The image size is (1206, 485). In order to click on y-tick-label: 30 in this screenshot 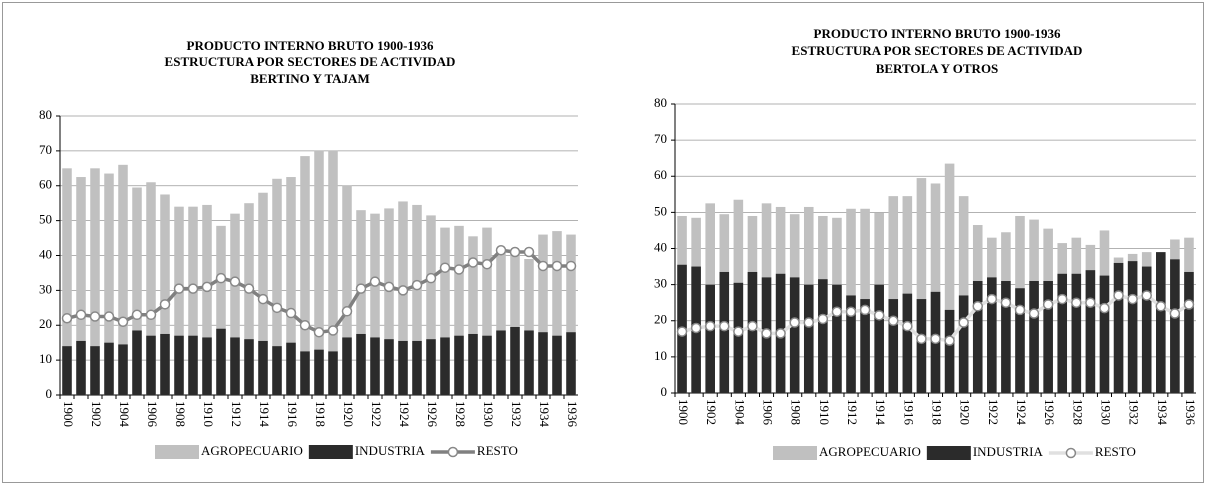, I will do `click(660, 283)`.